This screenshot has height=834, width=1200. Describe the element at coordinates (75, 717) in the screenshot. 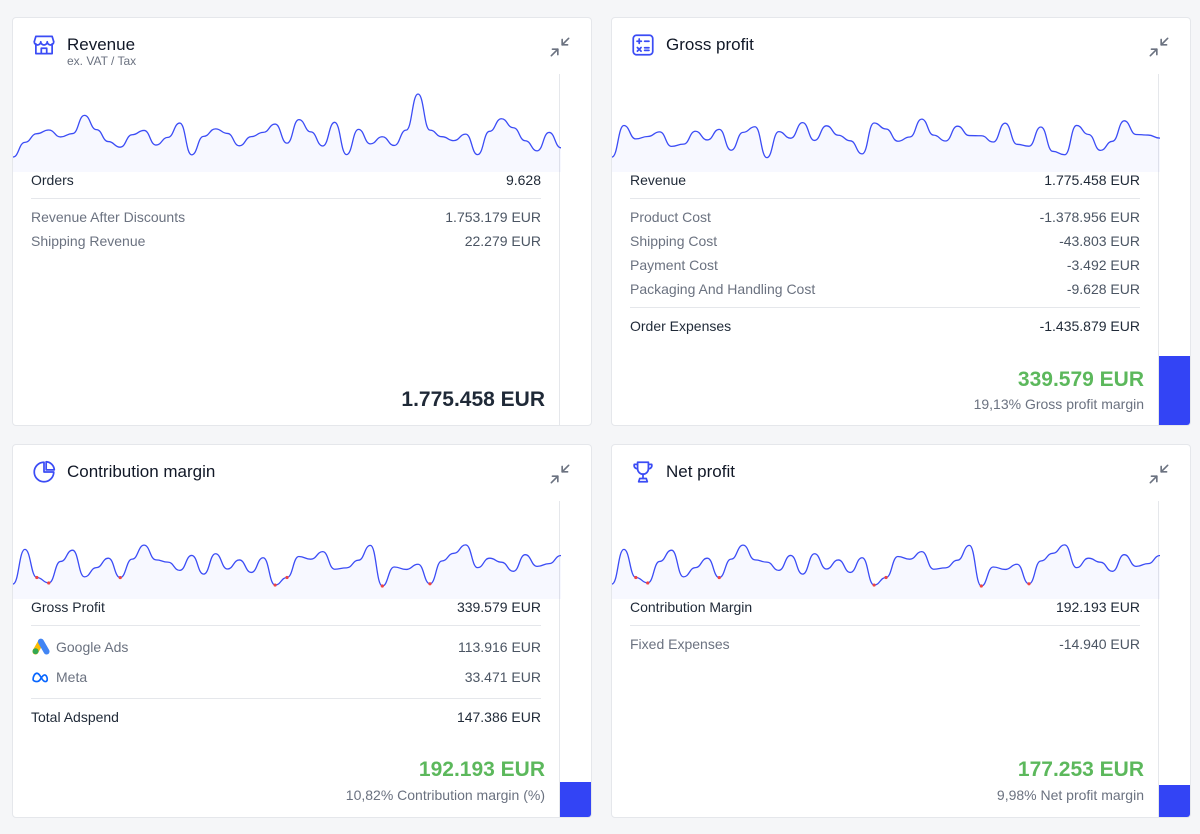

I see `row-label: Total Adspend` at that location.